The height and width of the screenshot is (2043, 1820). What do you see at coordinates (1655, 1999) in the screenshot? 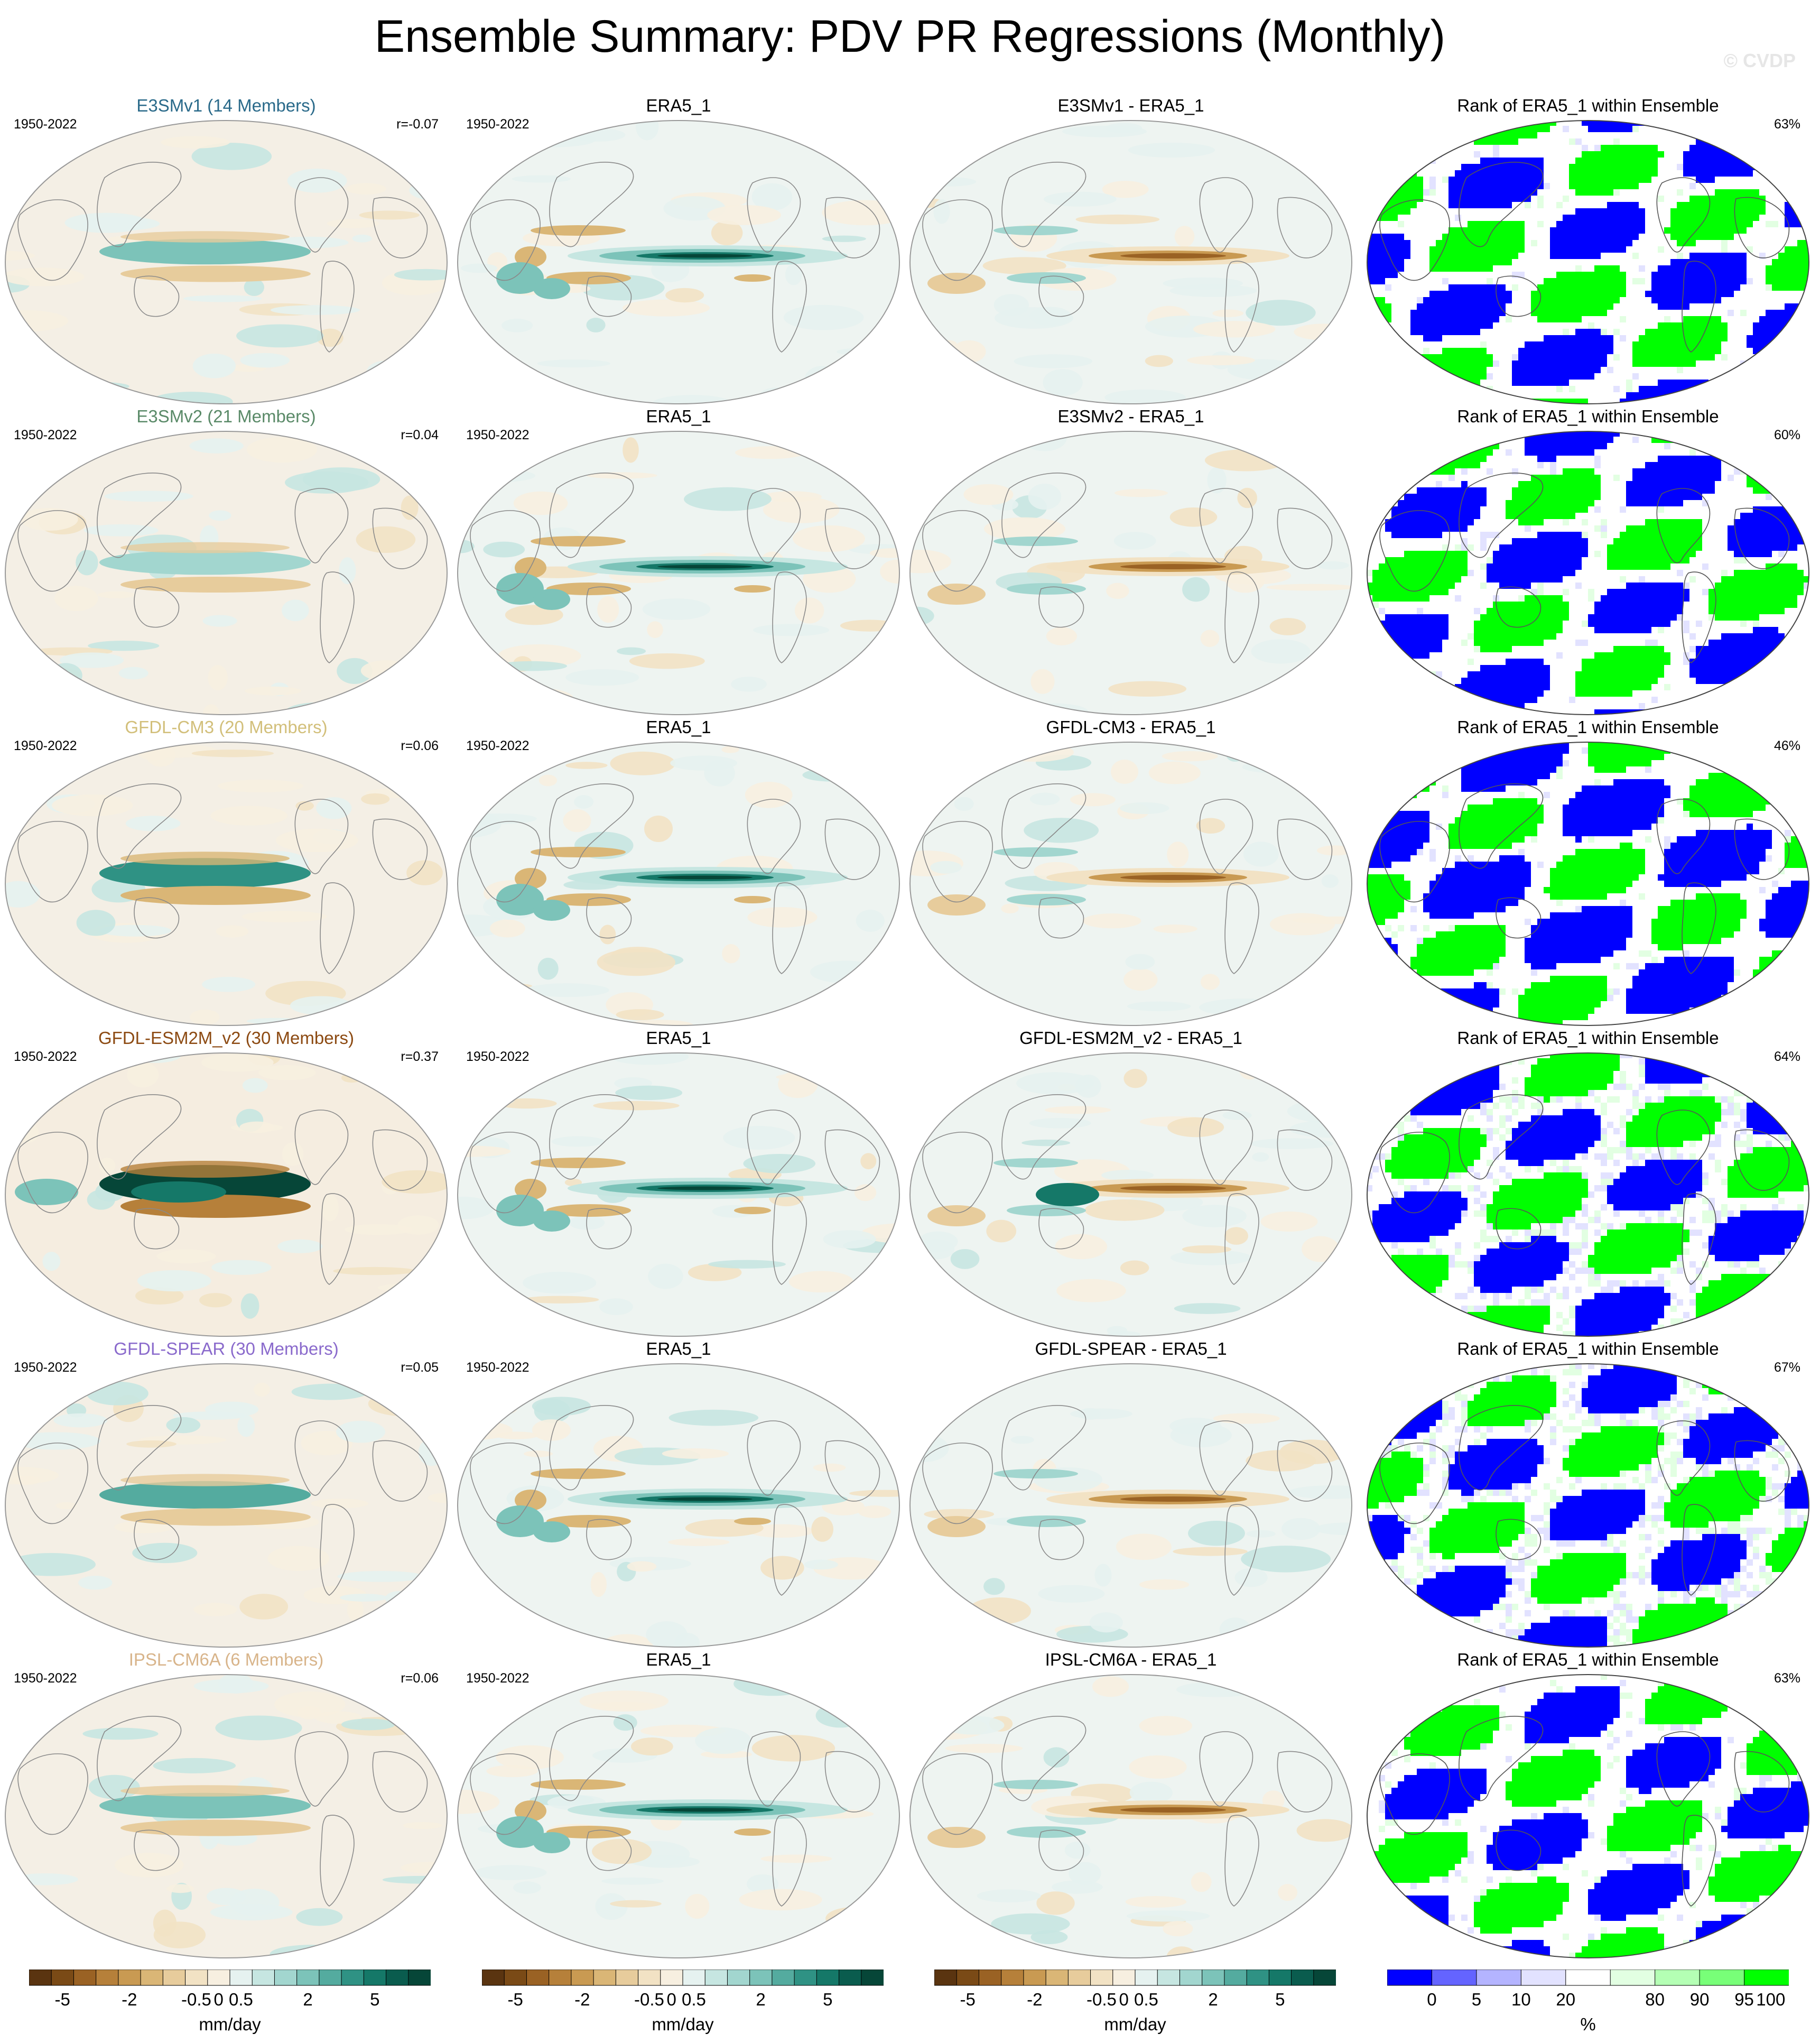
I see `colorbar-tick-label: 80` at bounding box center [1655, 1999].